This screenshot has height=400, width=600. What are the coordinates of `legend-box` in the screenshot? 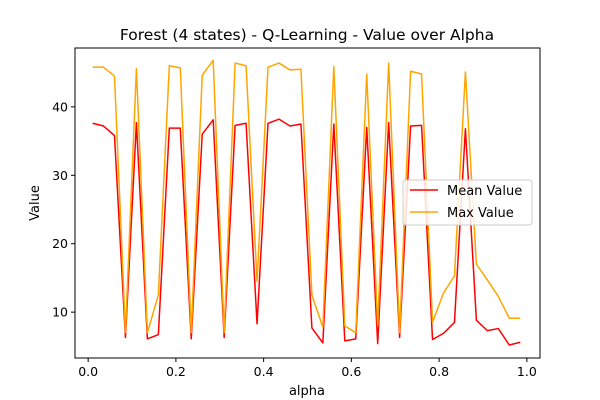 It's located at (467, 202).